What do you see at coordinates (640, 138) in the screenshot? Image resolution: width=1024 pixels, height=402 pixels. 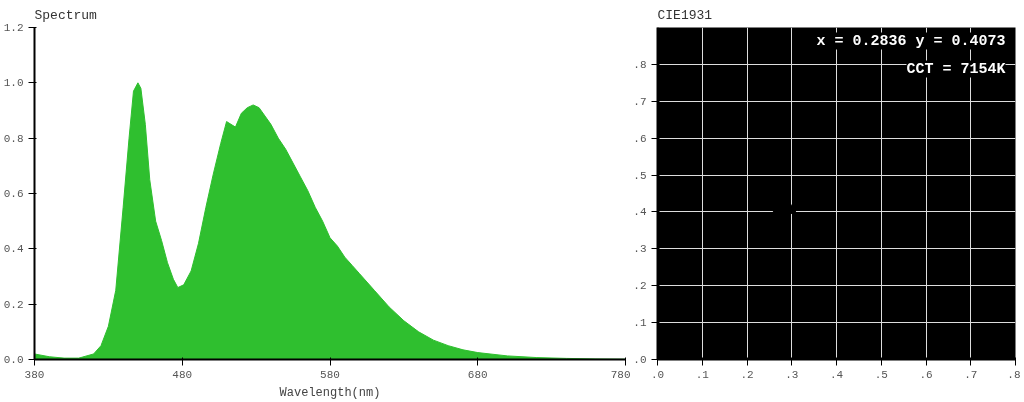 I see `y-tick-label: .6` at bounding box center [640, 138].